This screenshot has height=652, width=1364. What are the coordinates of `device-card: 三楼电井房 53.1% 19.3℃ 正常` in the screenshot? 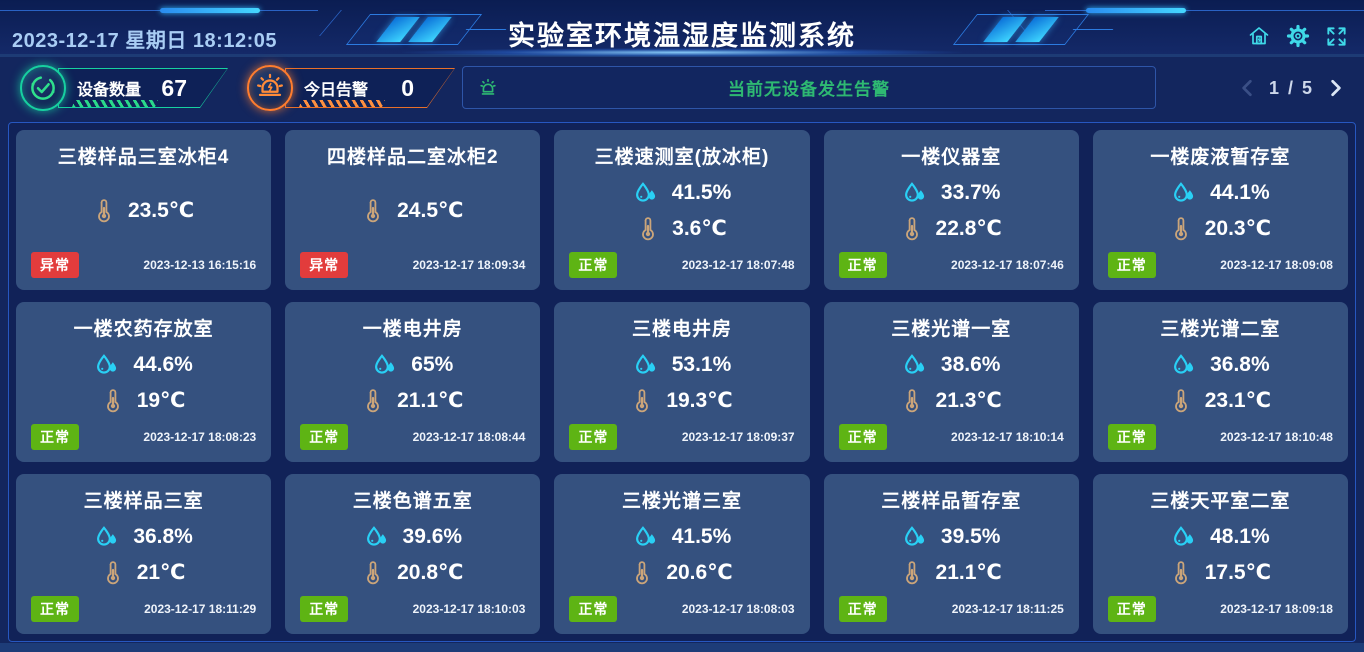 It's located at (682, 382).